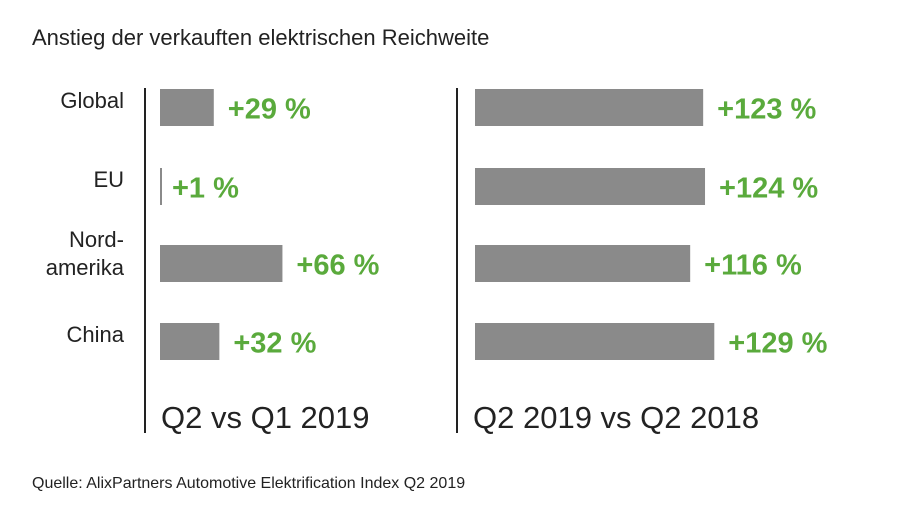  I want to click on category-label: EU, so click(108, 179).